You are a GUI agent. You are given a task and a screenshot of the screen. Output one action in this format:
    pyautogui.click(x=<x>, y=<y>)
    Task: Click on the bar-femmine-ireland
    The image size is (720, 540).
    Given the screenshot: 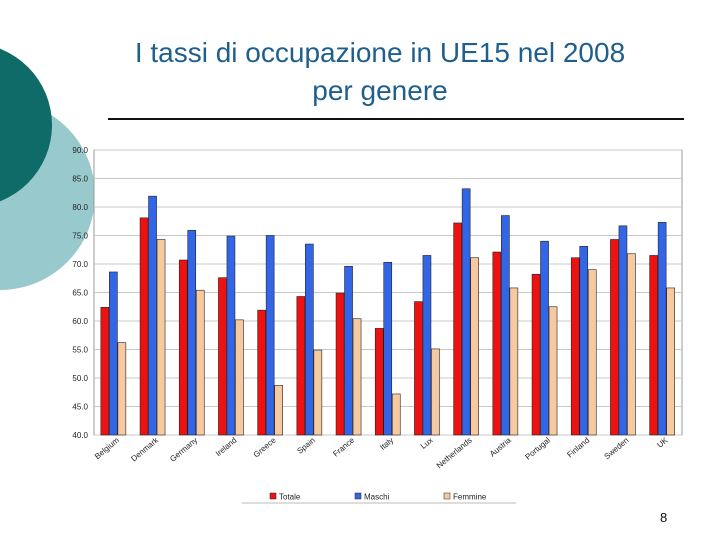 What is the action you would take?
    pyautogui.click(x=239, y=377)
    